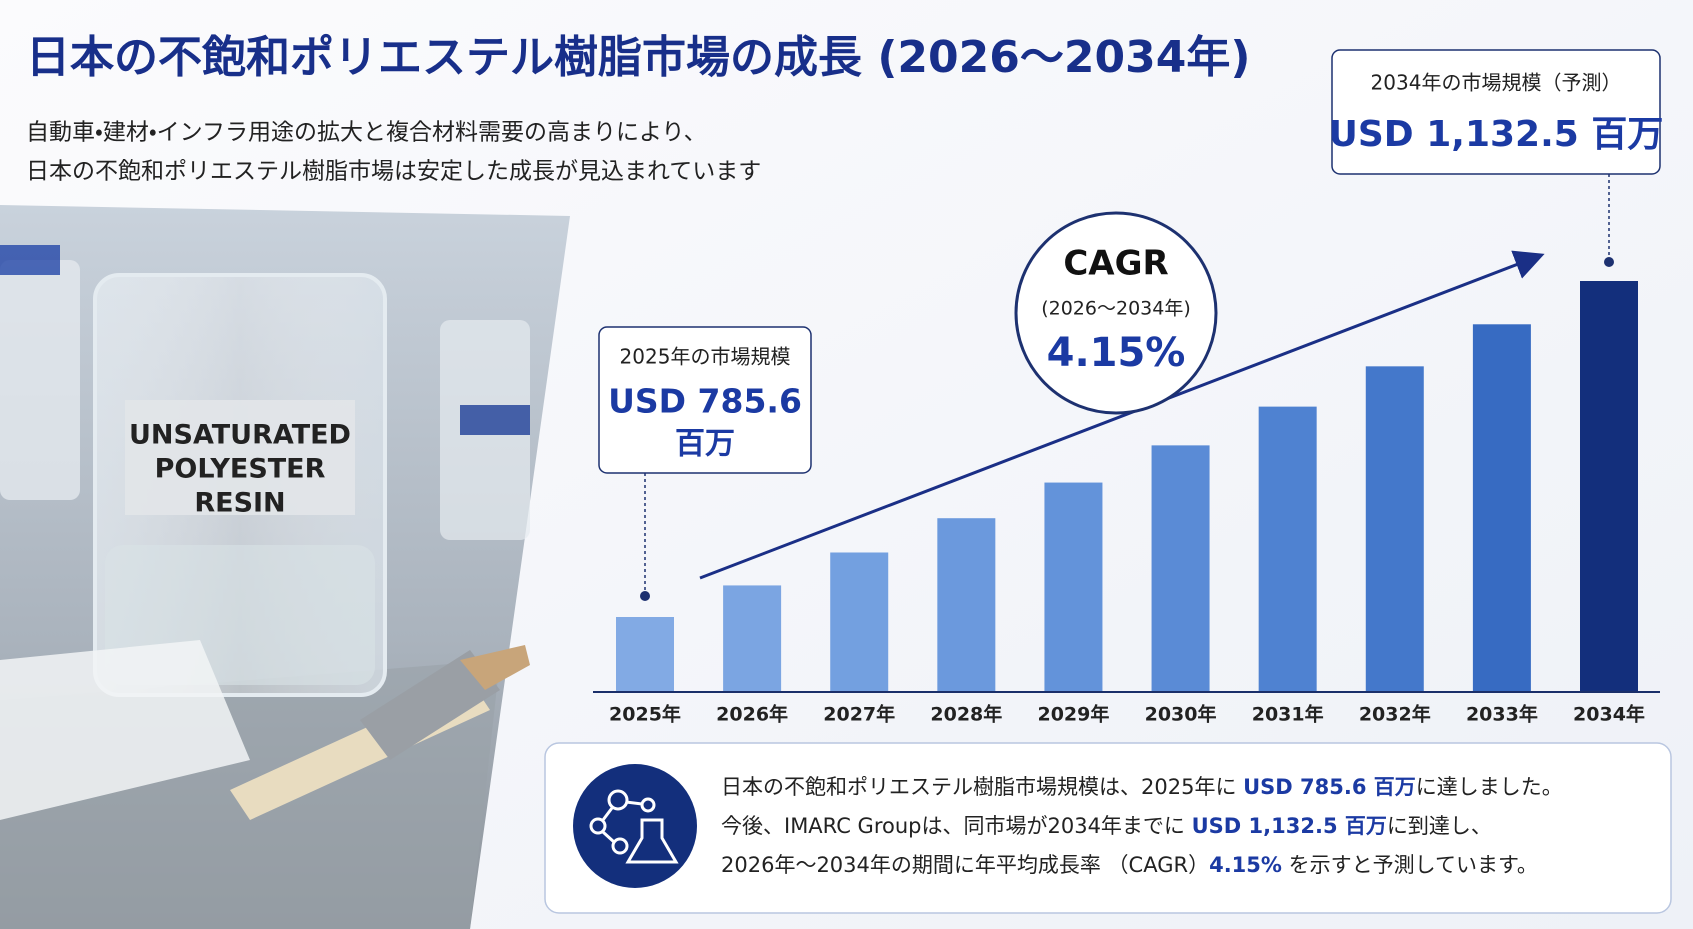  What do you see at coordinates (705, 401) in the screenshot?
I see `callout-value: USD 785.6` at bounding box center [705, 401].